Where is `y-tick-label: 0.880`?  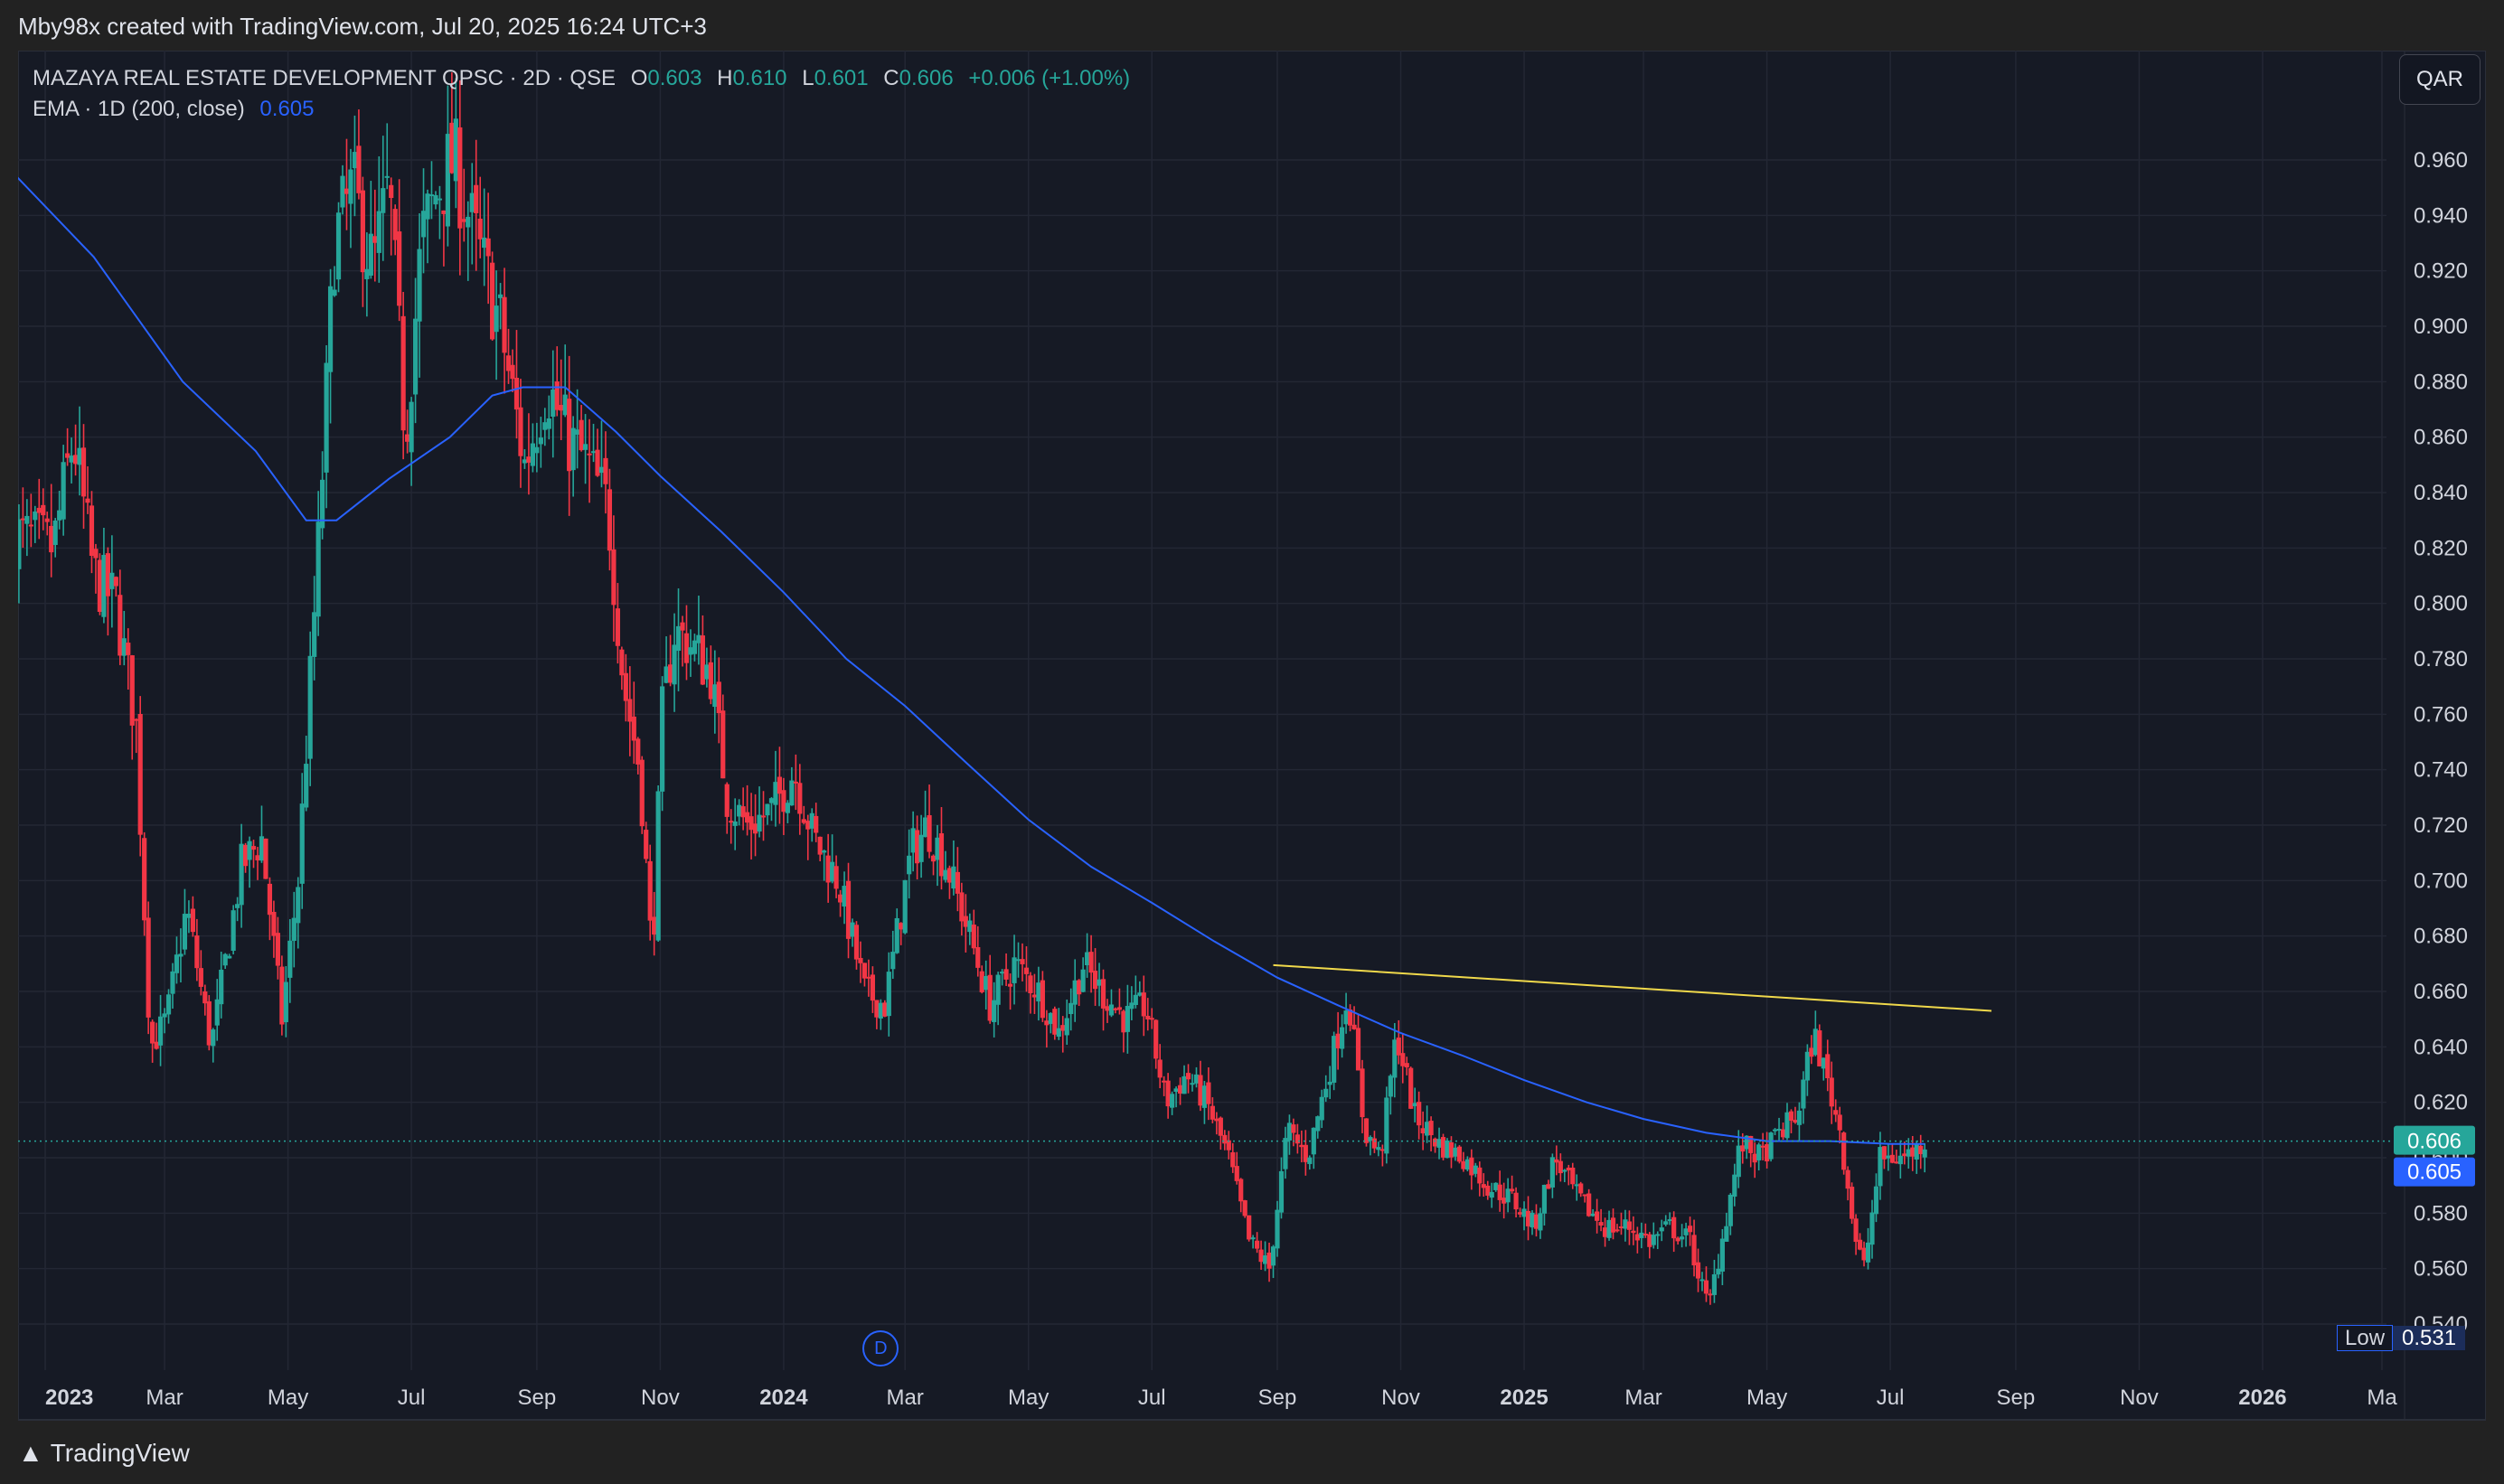
y-tick-label: 0.880 is located at coordinates (2441, 382).